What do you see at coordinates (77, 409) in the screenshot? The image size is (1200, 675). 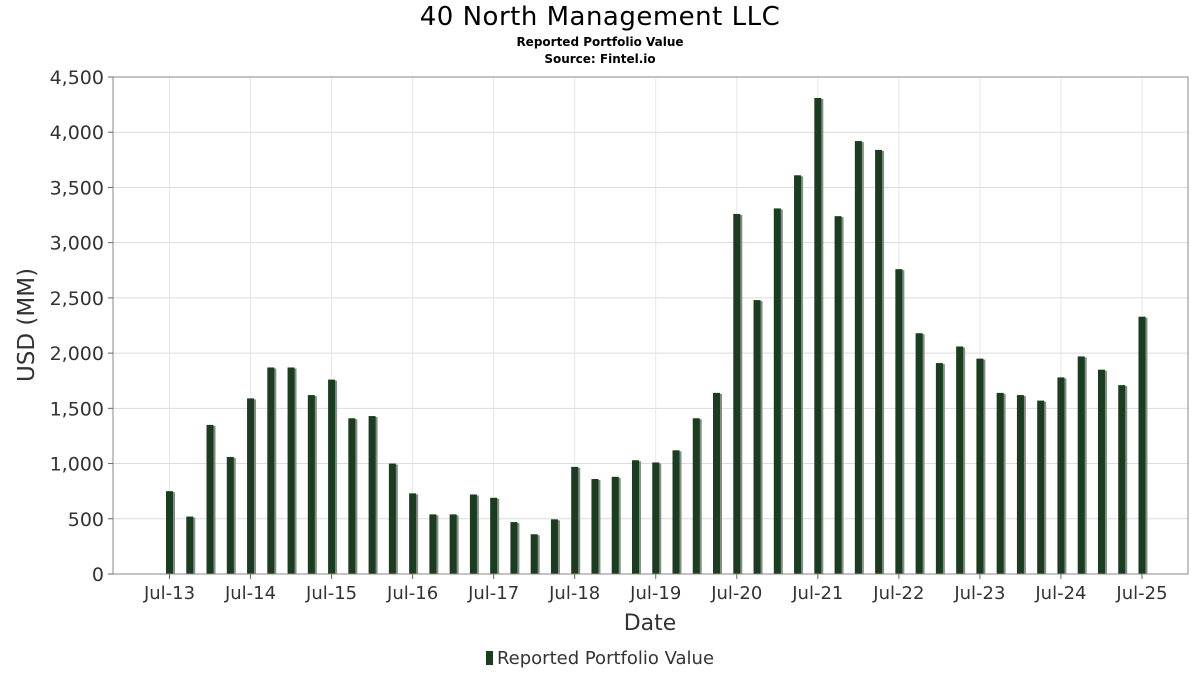 I see `y-tick-label: 1,500` at bounding box center [77, 409].